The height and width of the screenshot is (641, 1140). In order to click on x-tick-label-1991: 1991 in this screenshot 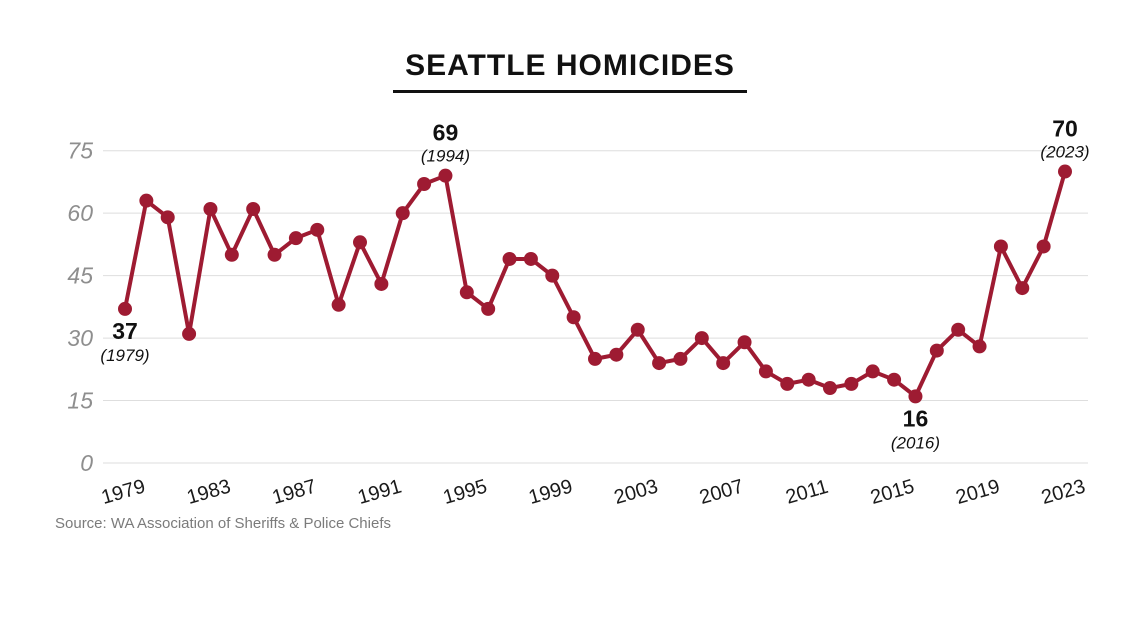, I will do `click(379, 492)`.